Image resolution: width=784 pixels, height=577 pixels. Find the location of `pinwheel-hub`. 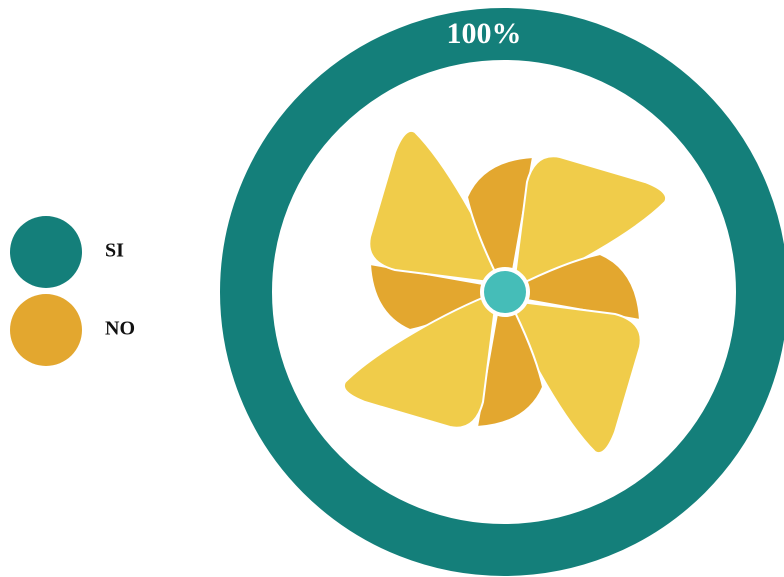

pinwheel-hub is located at coordinates (505, 292).